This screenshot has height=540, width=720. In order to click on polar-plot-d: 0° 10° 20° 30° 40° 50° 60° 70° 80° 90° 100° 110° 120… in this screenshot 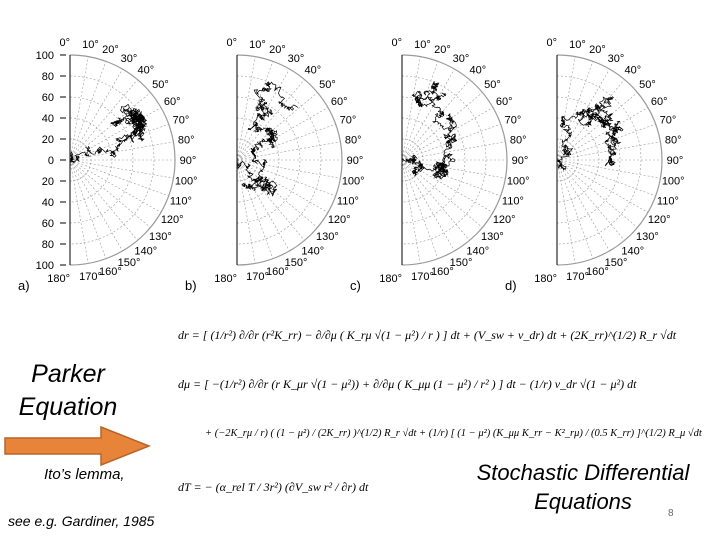, I will do `click(595, 165)`.